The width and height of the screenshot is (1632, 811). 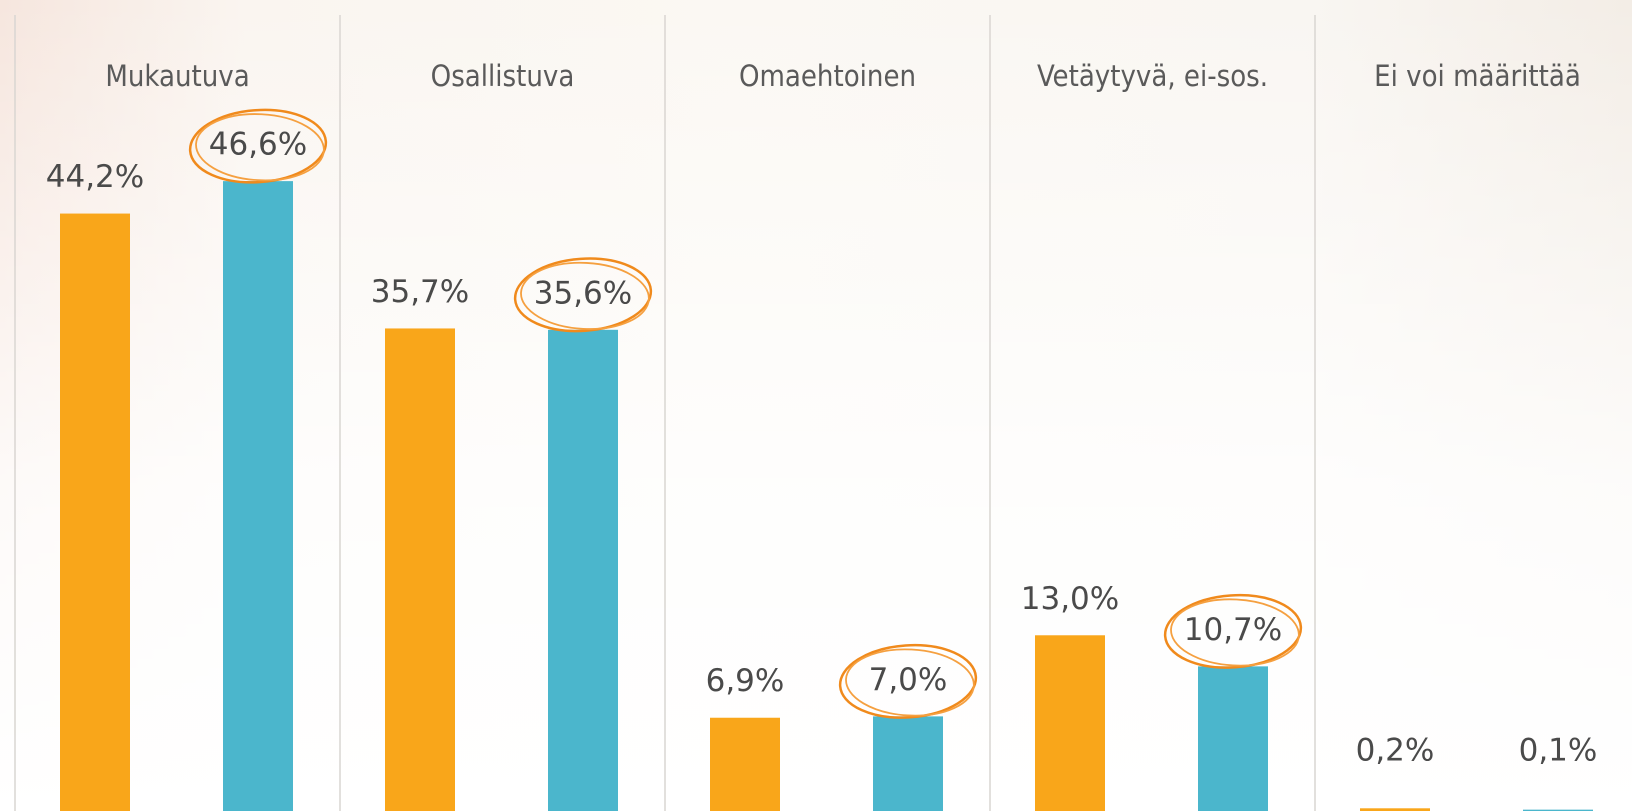 What do you see at coordinates (420, 292) in the screenshot?
I see `value-label: 35,7%` at bounding box center [420, 292].